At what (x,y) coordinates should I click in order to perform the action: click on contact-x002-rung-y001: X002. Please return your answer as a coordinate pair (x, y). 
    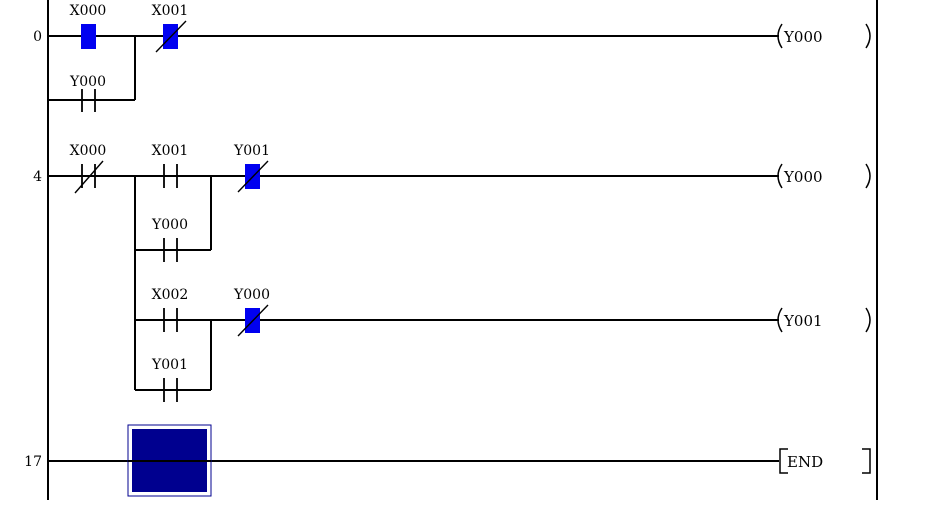
    Looking at the image, I should click on (170, 309).